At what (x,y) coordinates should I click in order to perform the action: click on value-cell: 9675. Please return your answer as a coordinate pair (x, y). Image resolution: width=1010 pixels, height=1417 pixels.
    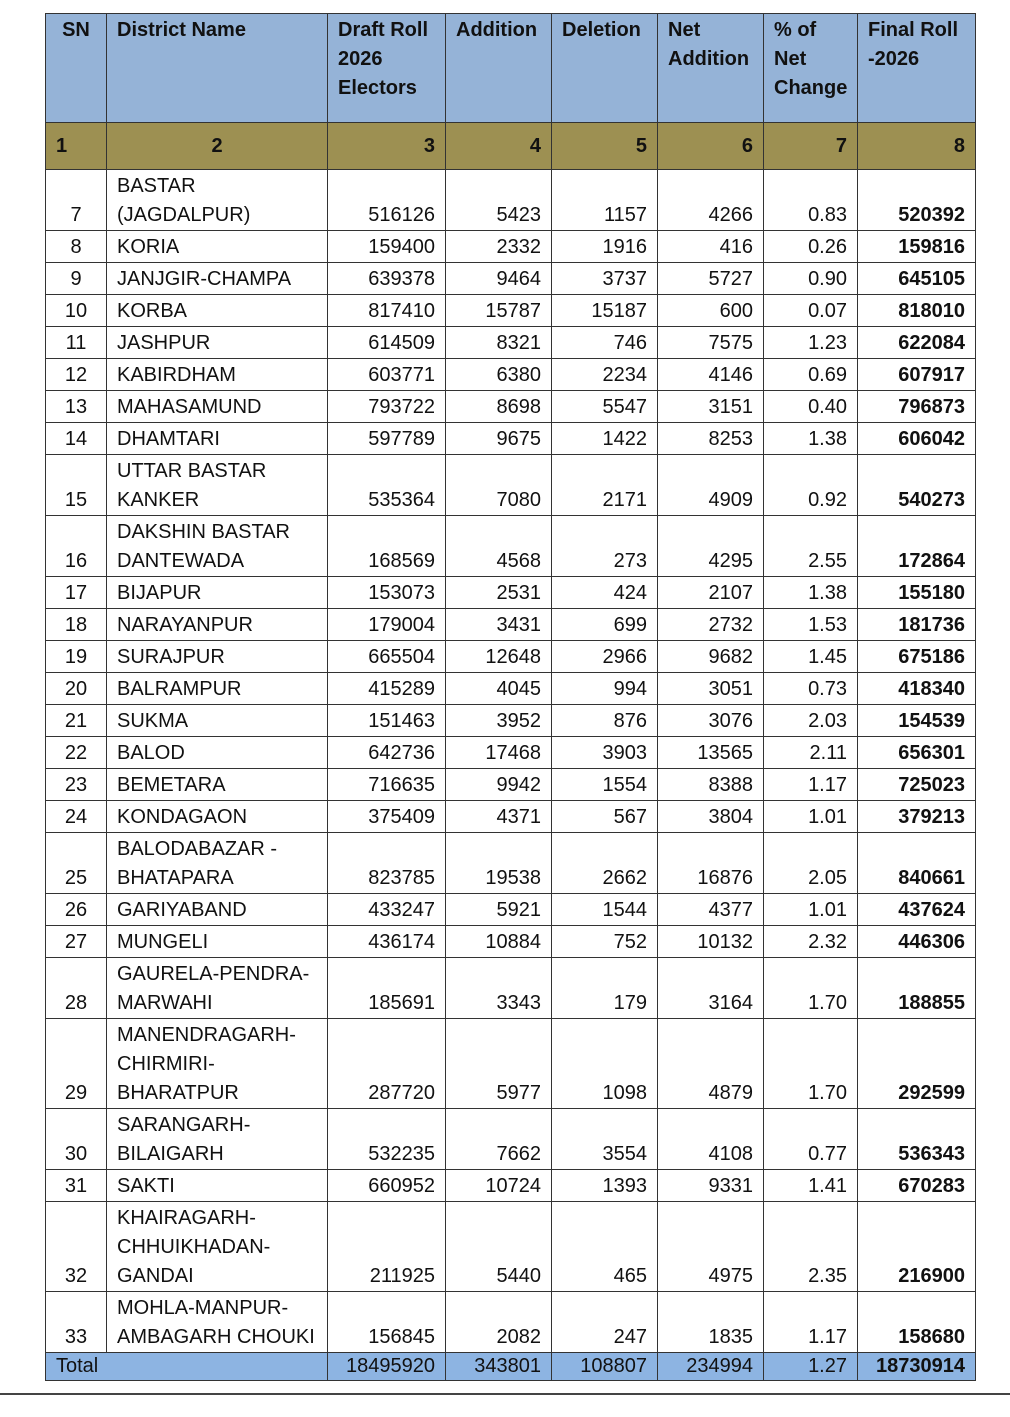
    Looking at the image, I should click on (498, 438).